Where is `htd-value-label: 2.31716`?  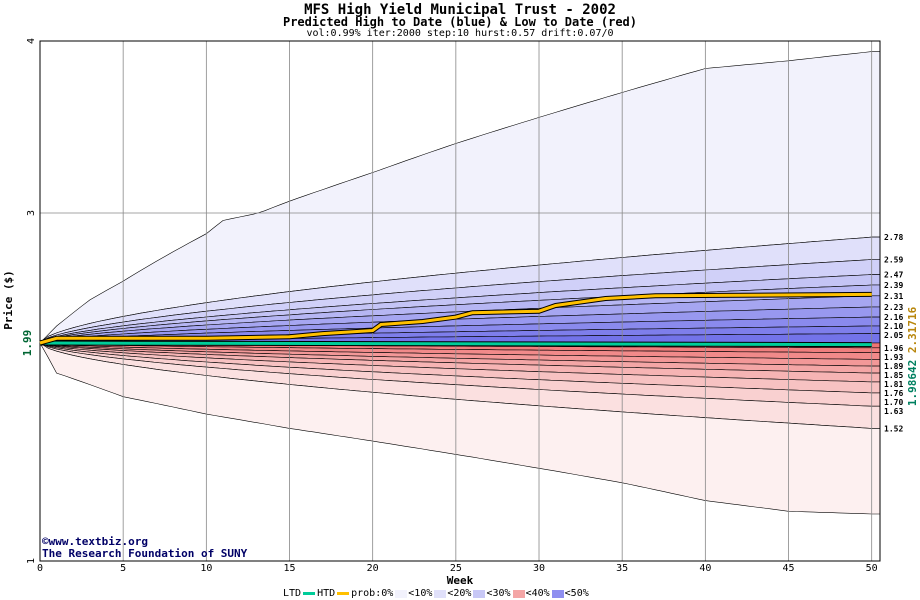
htd-value-label: 2.31716 is located at coordinates (912, 329).